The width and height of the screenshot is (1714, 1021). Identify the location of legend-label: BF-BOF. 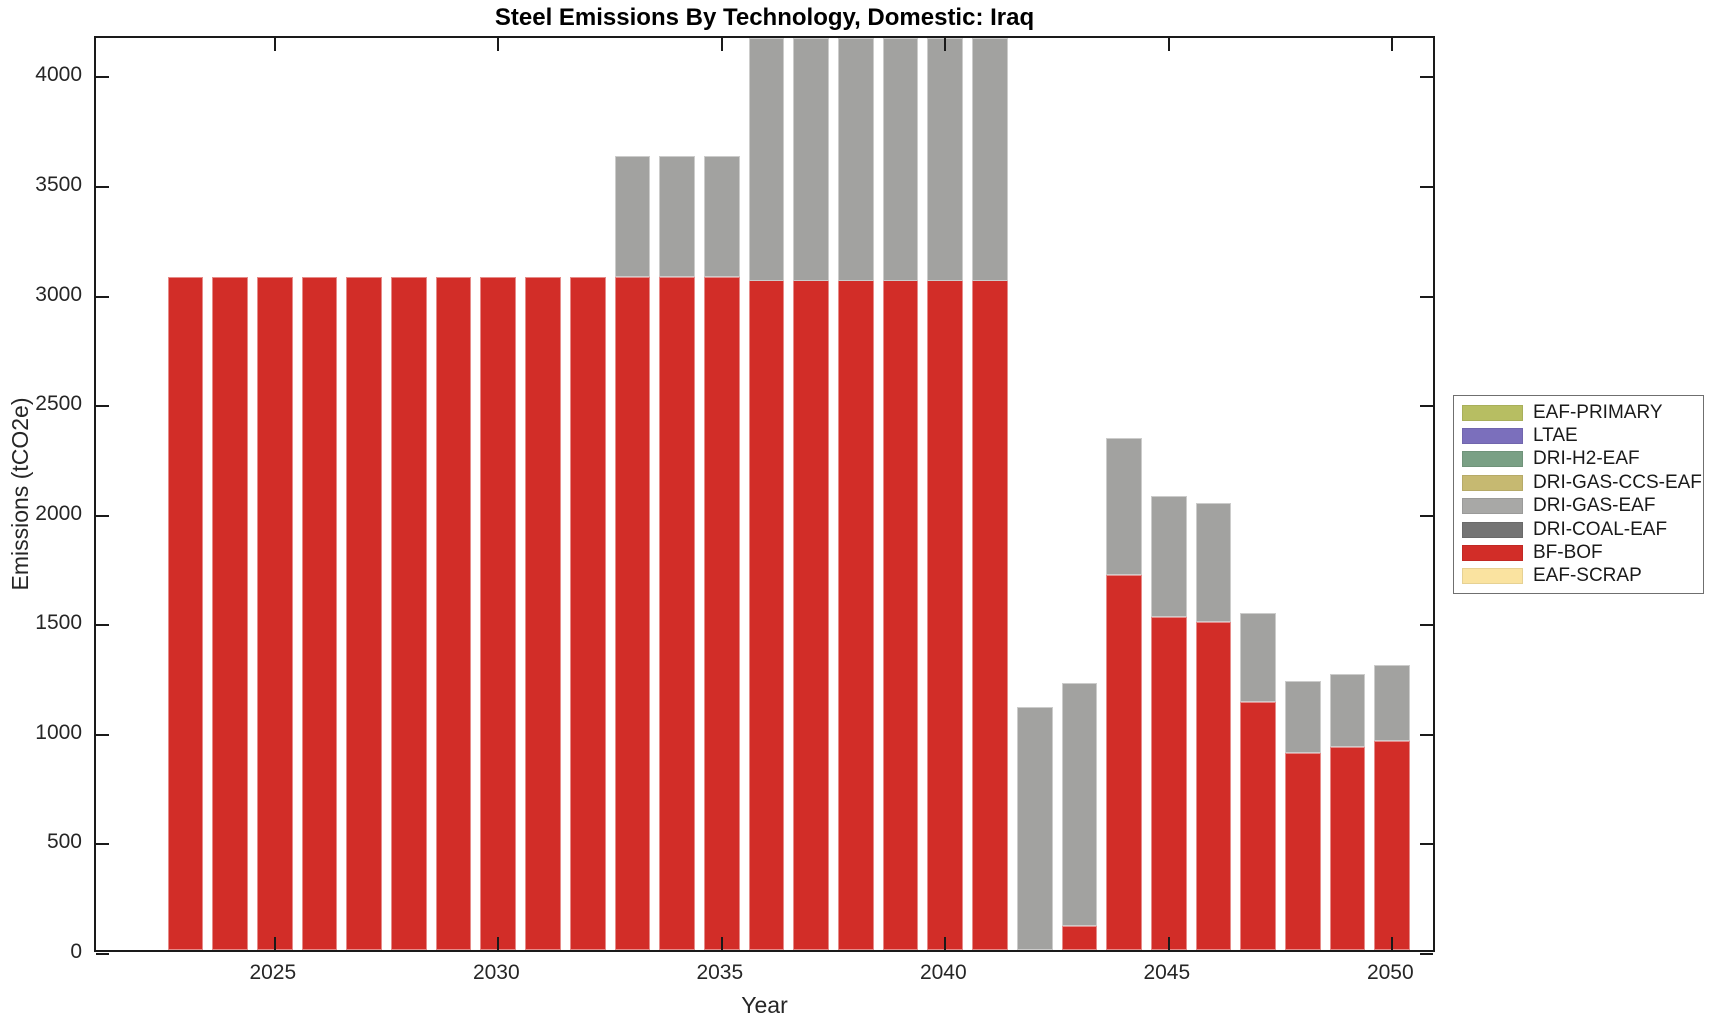
(1568, 552).